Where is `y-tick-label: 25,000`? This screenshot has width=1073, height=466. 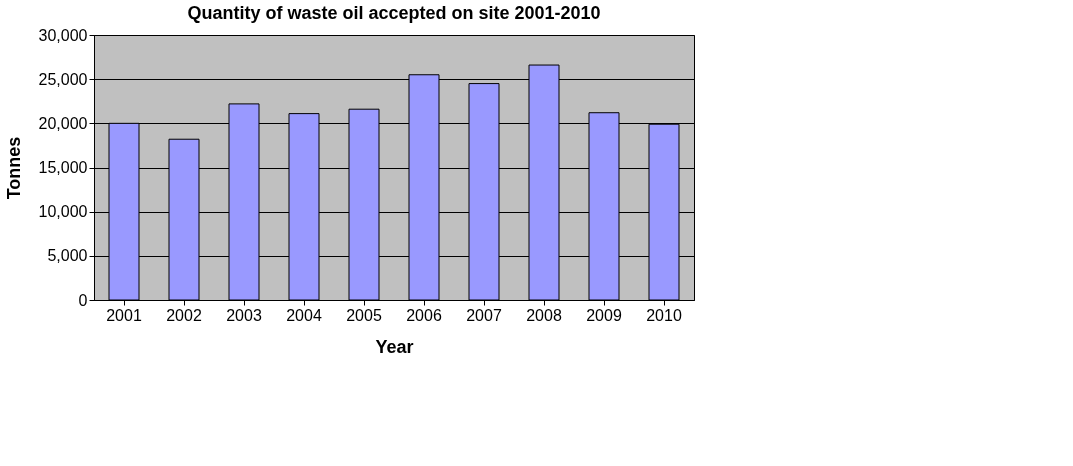
y-tick-label: 25,000 is located at coordinates (63, 79).